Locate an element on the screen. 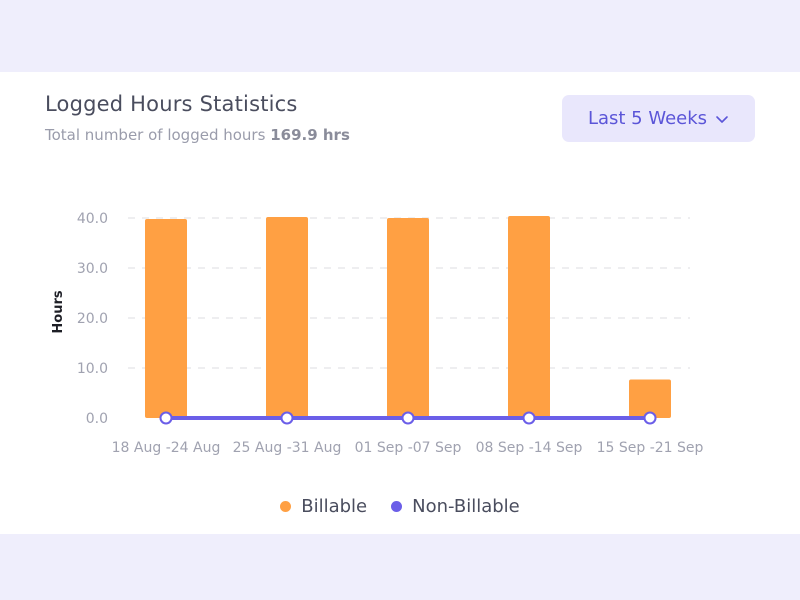  legend-dot-billable is located at coordinates (286, 506).